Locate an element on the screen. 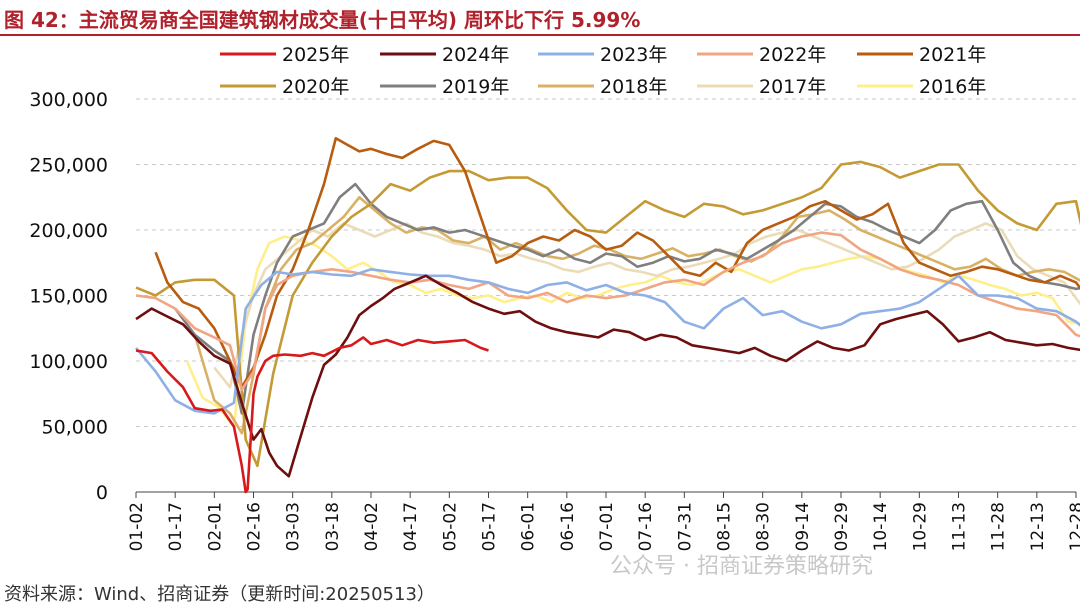  y-tick-label: 100,000 is located at coordinates (68, 362).